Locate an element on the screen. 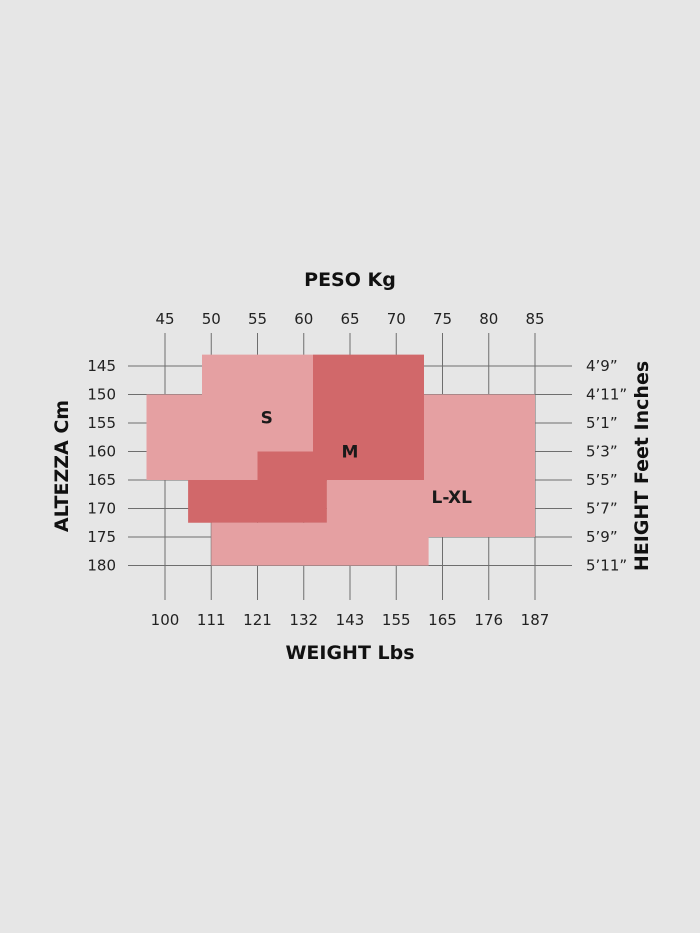  tick-label-ftin: 4’9” is located at coordinates (602, 366).